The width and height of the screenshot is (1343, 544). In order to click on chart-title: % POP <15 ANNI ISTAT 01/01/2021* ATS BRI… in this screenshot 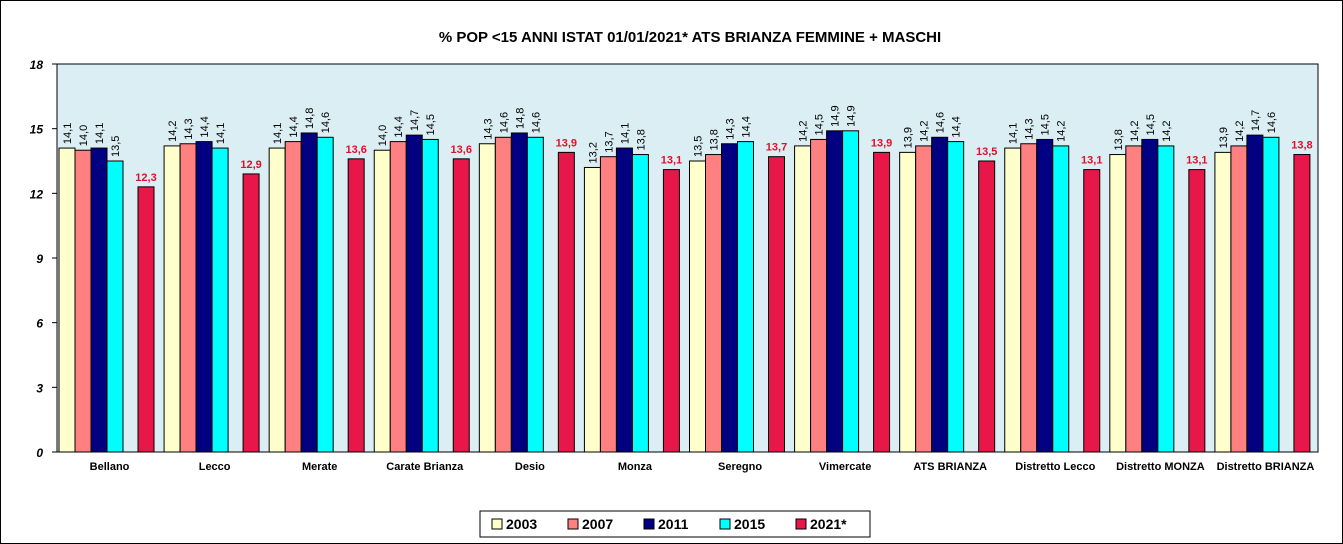, I will do `click(690, 37)`.